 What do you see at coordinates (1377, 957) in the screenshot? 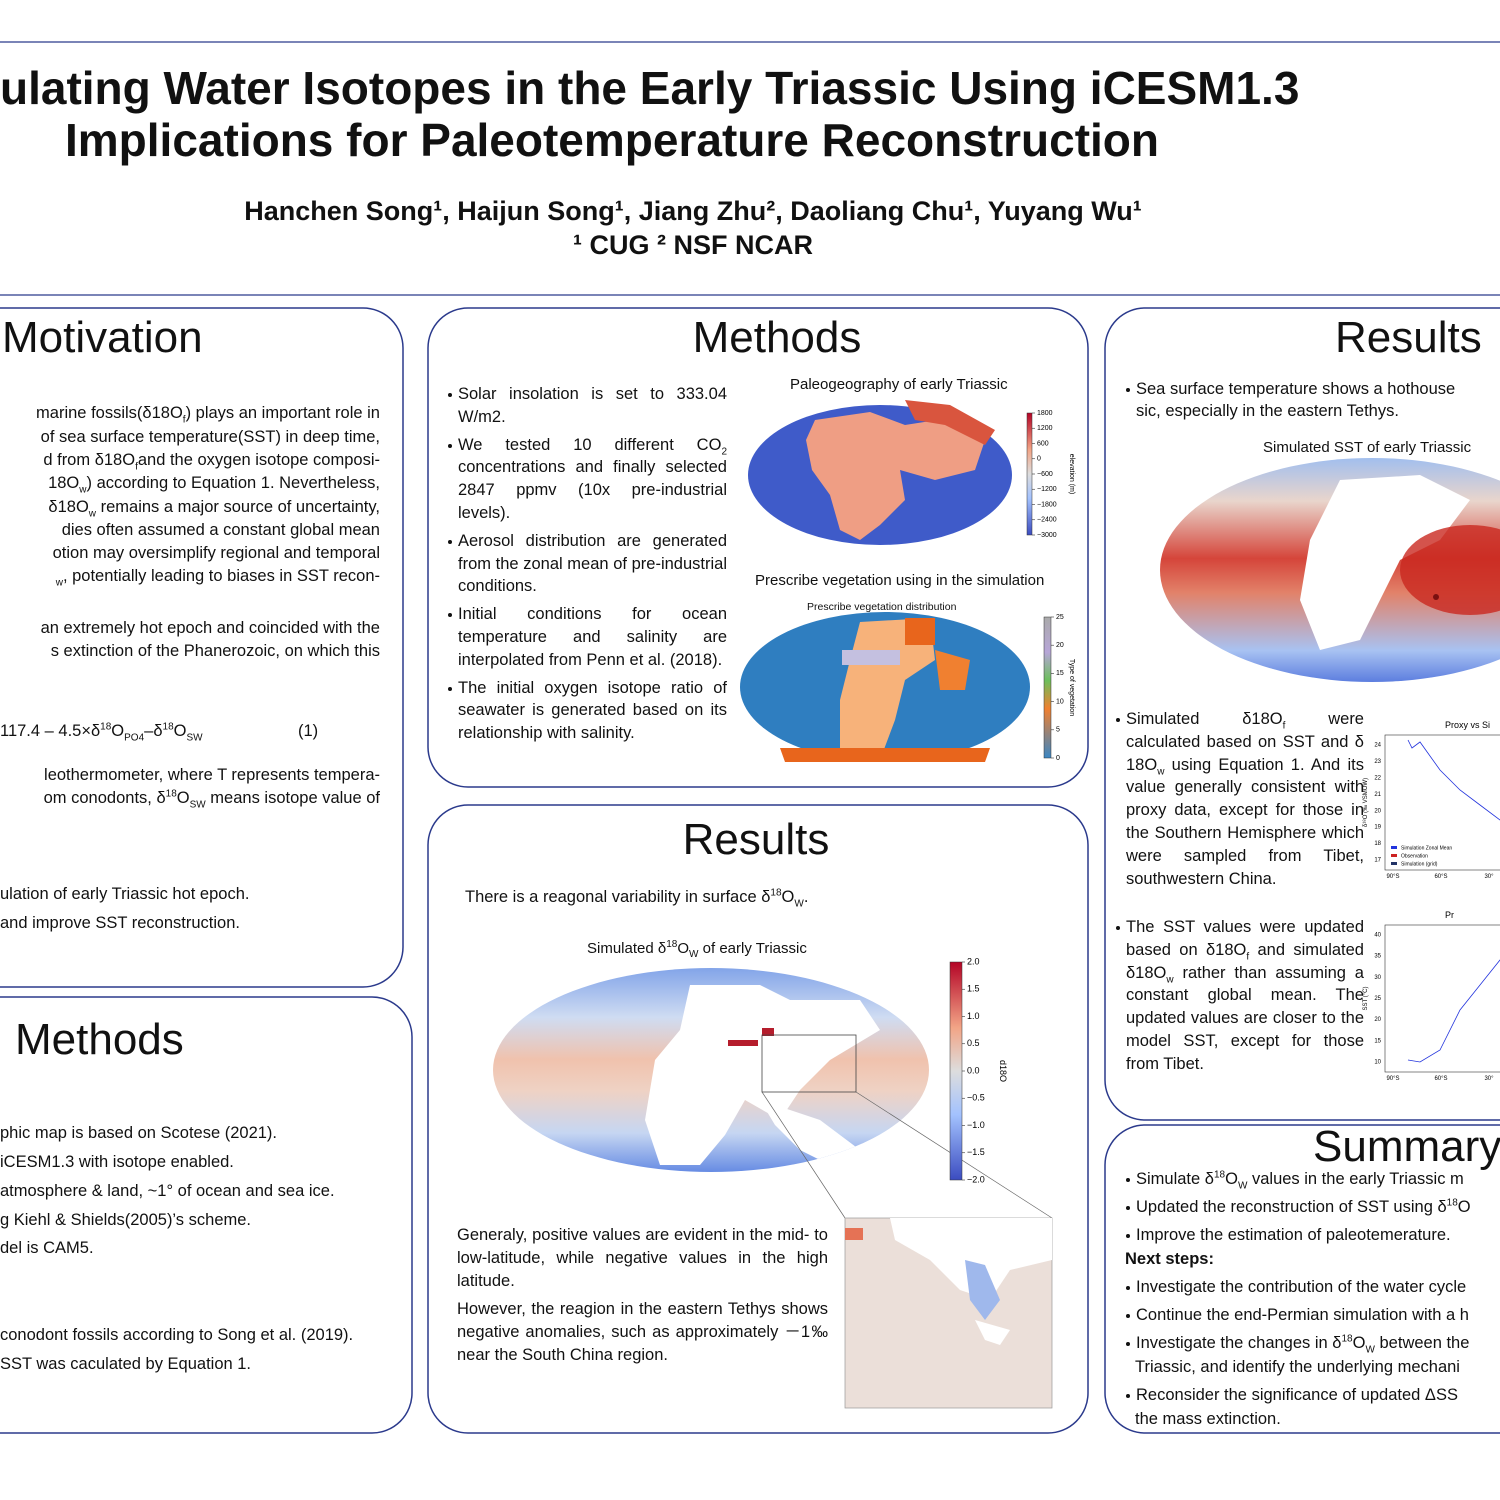
I see `y-tick-label: 35` at bounding box center [1377, 957].